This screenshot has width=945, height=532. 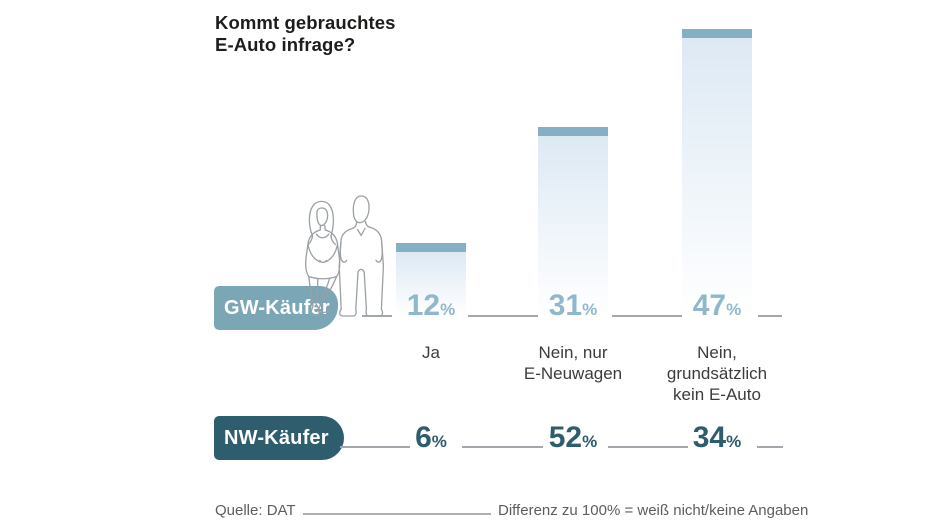 What do you see at coordinates (423, 437) in the screenshot?
I see `nw-value-number: 6` at bounding box center [423, 437].